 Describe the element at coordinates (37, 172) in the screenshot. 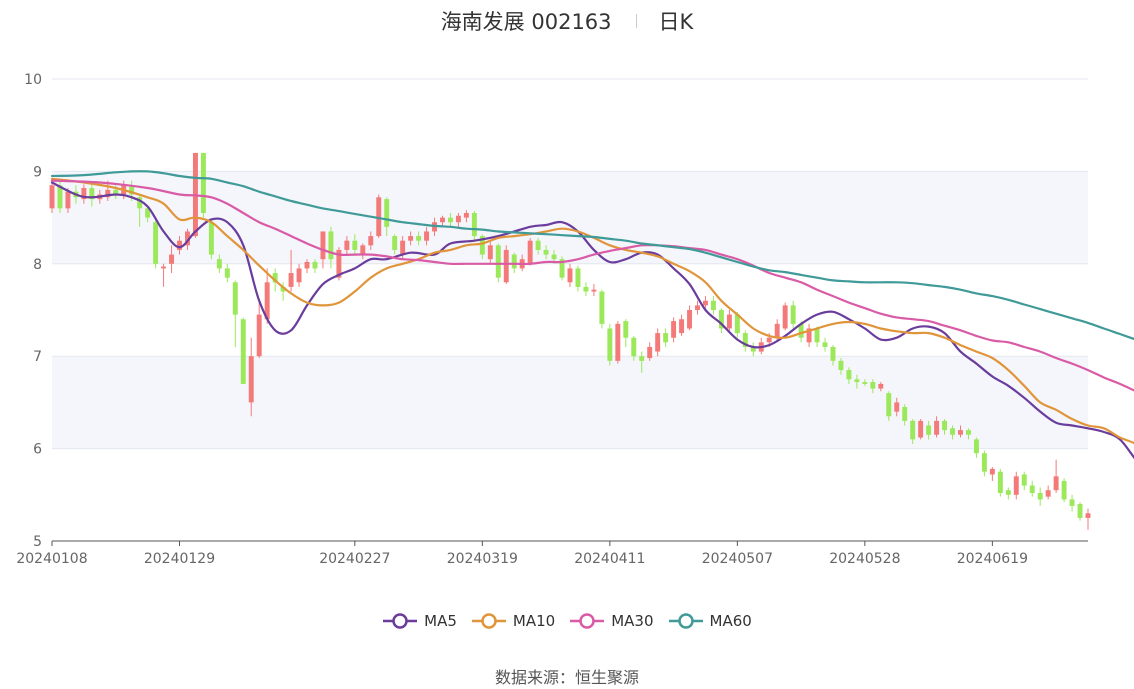

I see `y-tick-label: 9` at that location.